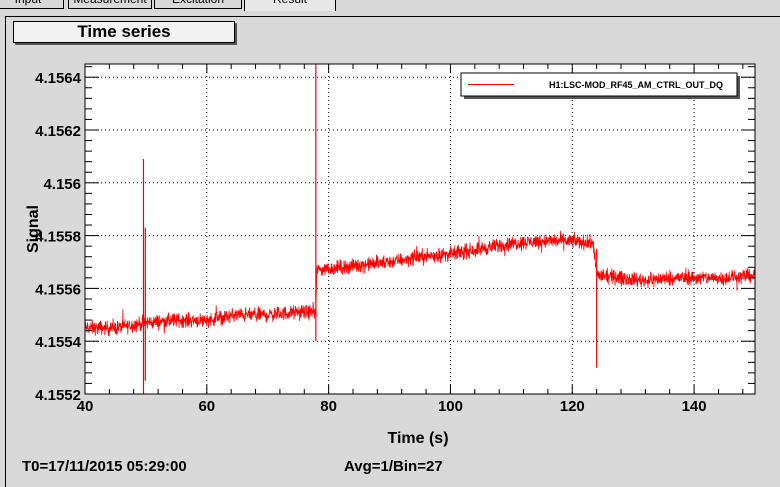 The height and width of the screenshot is (487, 780). I want to click on legend: H1:LSC-MOD_RF45_AM_CTRL_OUT_DQ, so click(600, 85).